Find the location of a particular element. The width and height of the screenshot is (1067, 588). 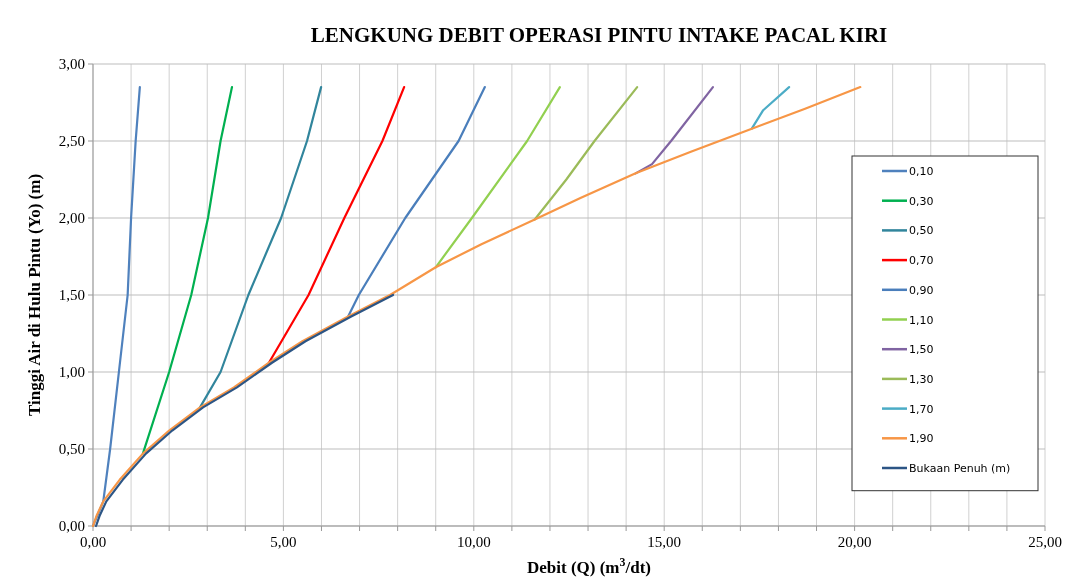

legend-label: 0,90 is located at coordinates (921, 290).